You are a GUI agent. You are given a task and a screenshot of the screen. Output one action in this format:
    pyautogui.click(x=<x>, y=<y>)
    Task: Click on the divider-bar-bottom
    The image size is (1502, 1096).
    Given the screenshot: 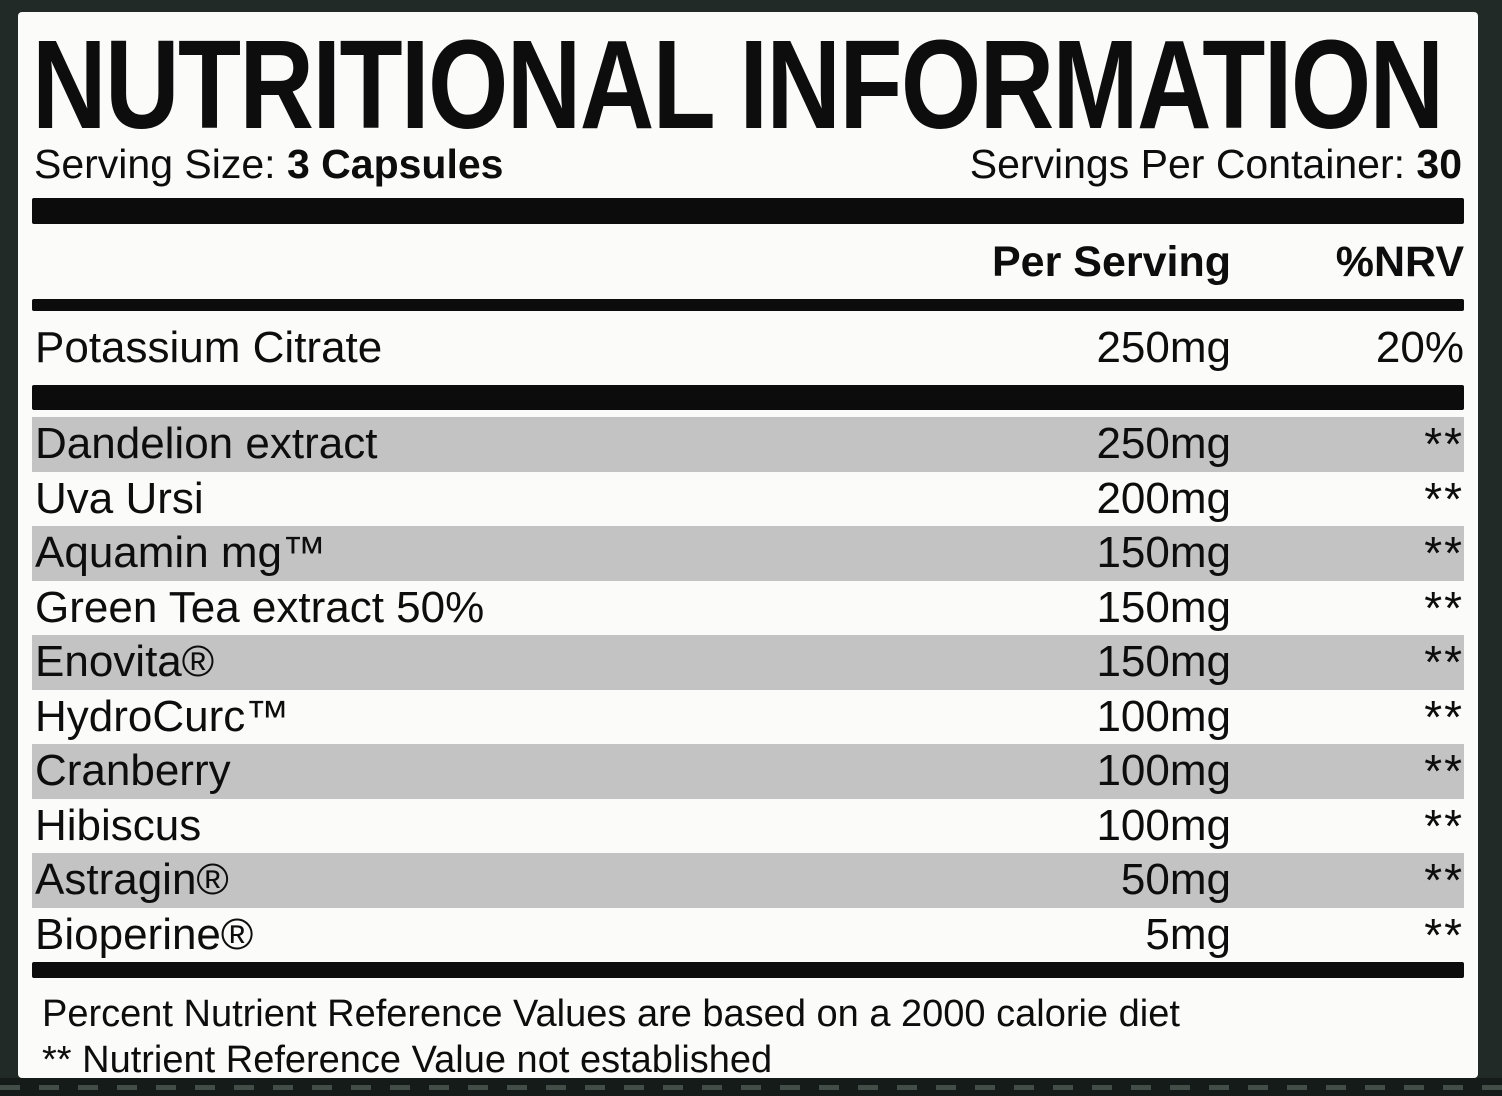 What is the action you would take?
    pyautogui.click(x=748, y=970)
    